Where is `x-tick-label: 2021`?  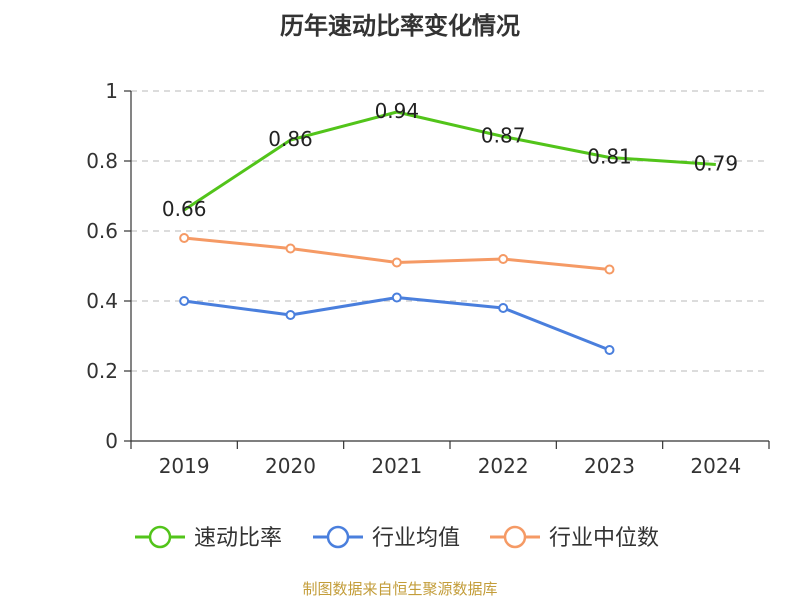
x-tick-label: 2021 is located at coordinates (396, 466).